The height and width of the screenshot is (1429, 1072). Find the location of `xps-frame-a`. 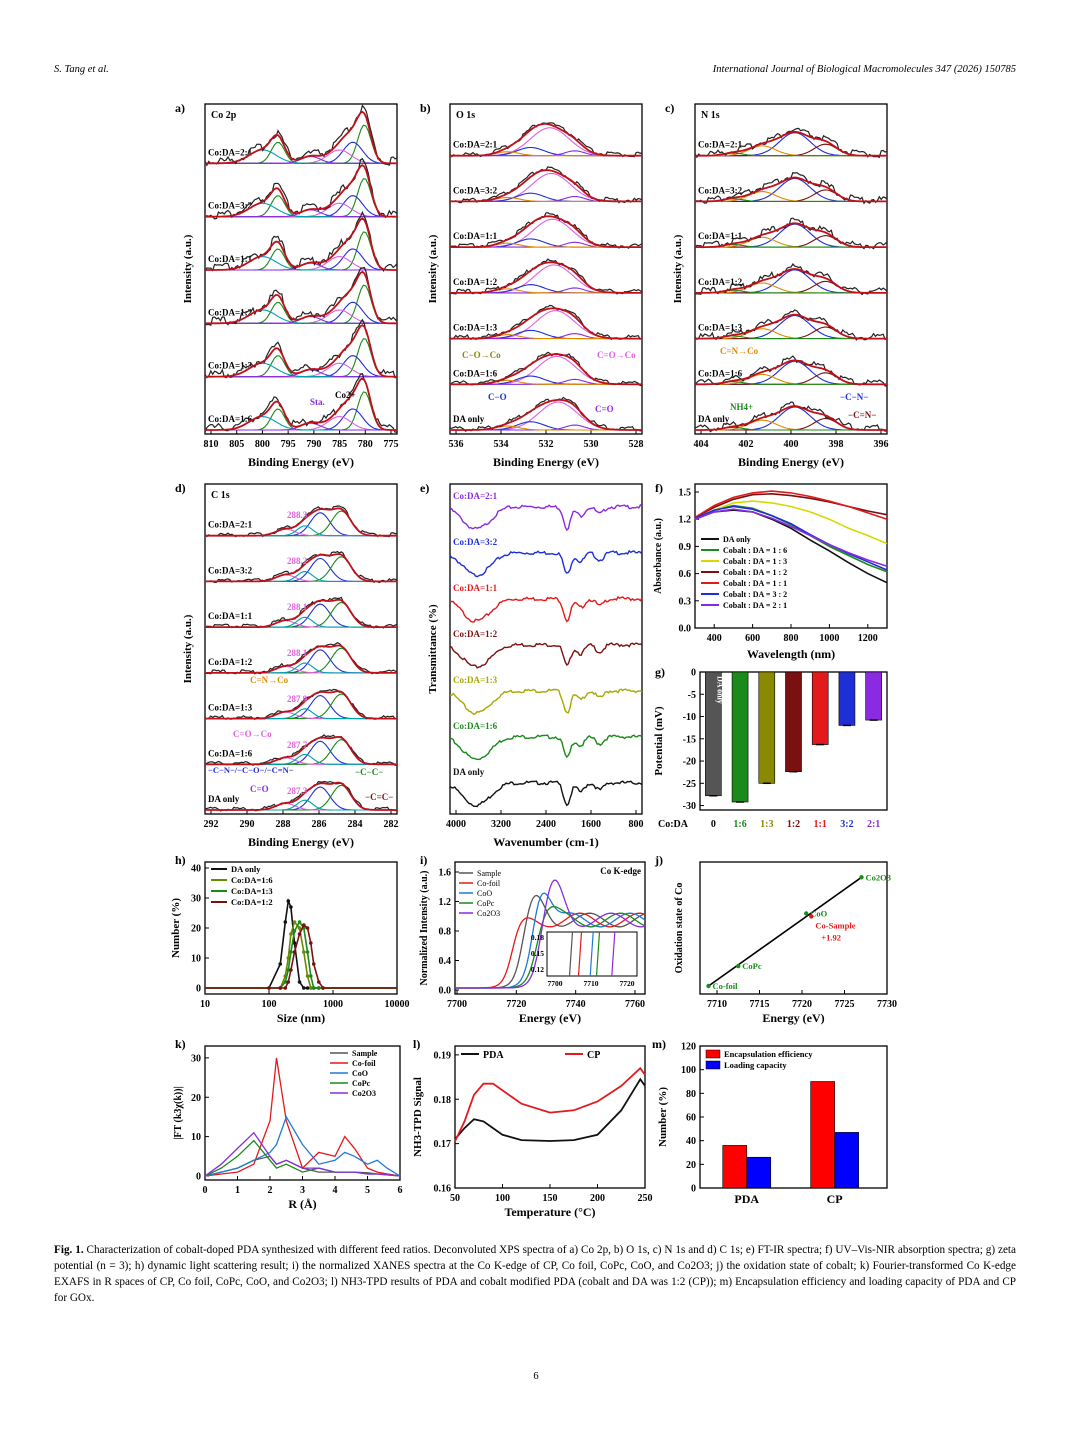

xps-frame-a is located at coordinates (301, 269).